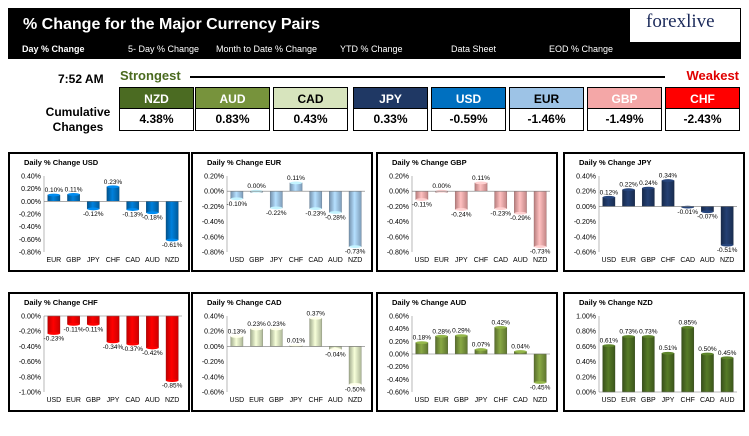 Image resolution: width=749 pixels, height=436 pixels. I want to click on tab-eod-change: EOD % Change, so click(581, 49).